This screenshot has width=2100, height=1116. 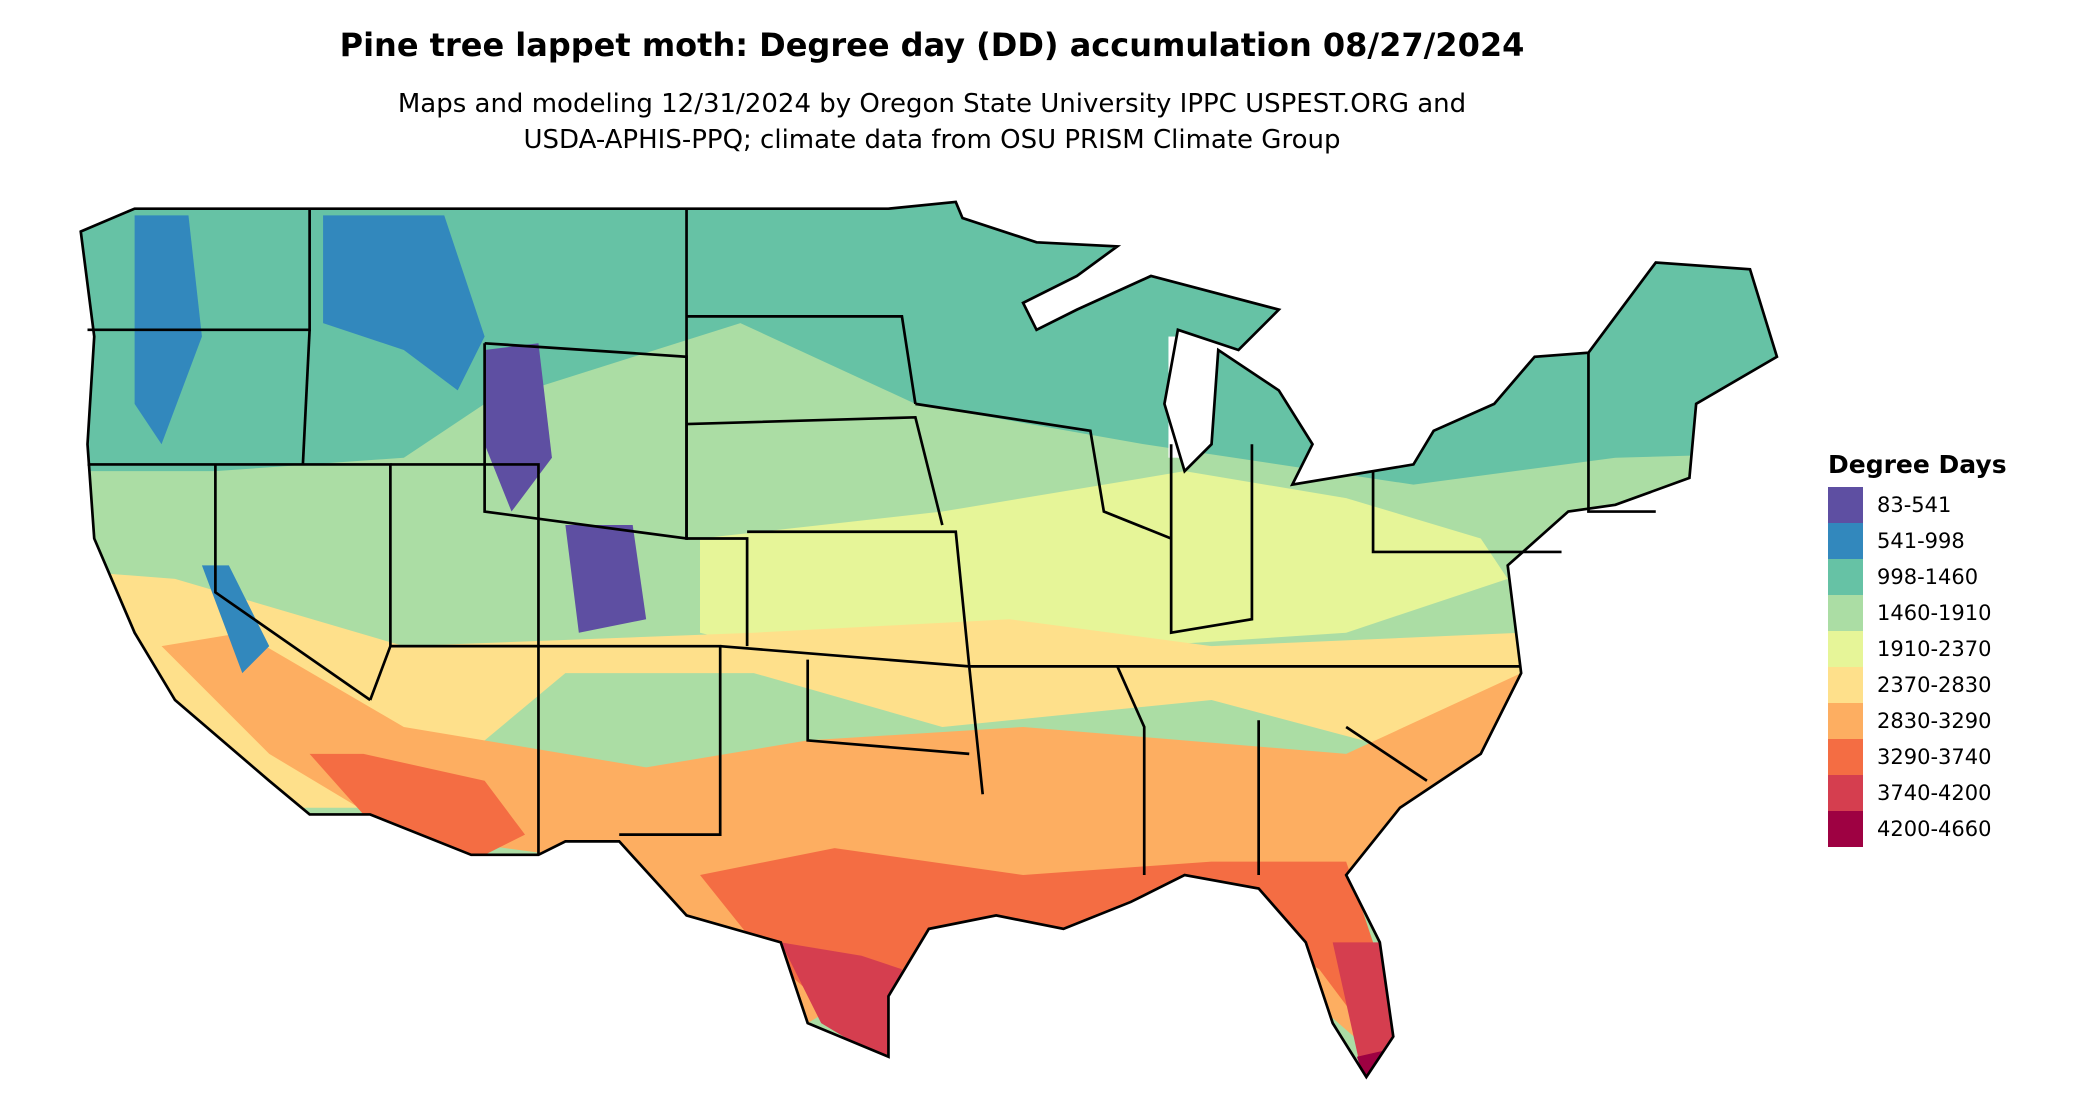 What do you see at coordinates (1934, 685) in the screenshot?
I see `legend-label: 2370-2830` at bounding box center [1934, 685].